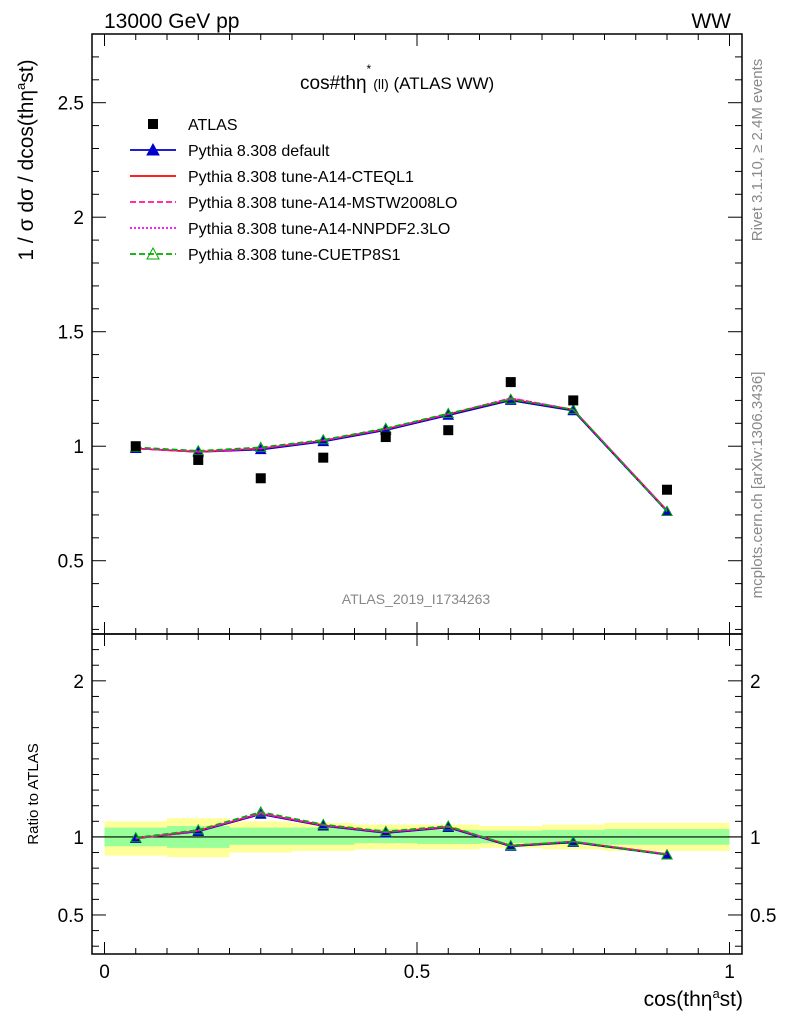  I want to click on ratio-y-tick-label-right: 0.5, so click(763, 916).